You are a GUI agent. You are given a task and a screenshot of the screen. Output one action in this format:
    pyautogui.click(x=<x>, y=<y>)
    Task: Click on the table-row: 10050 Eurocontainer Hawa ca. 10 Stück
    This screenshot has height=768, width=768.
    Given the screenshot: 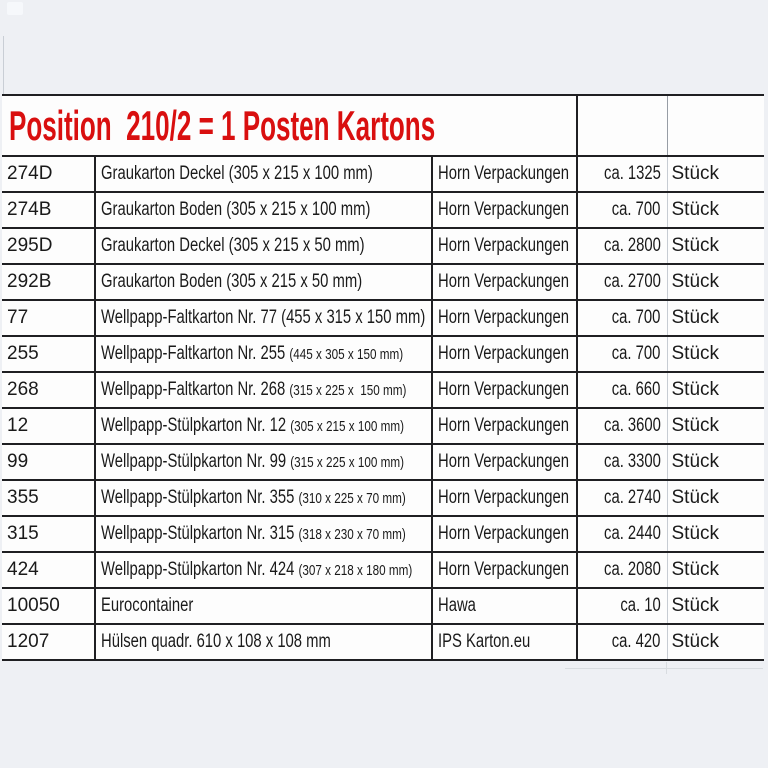 What is the action you would take?
    pyautogui.click(x=383, y=606)
    